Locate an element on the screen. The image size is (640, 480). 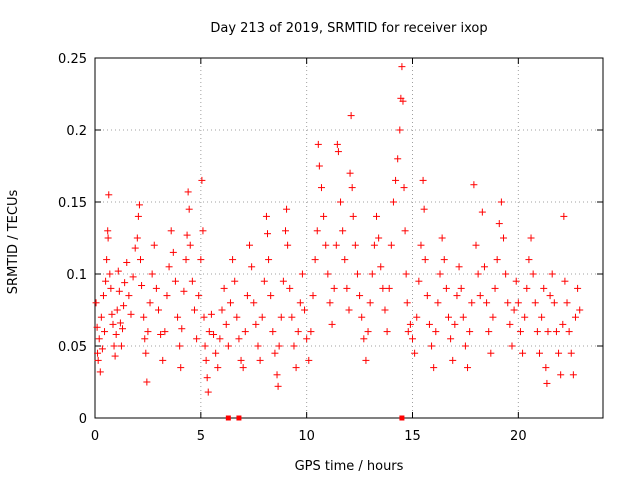
y-tick-label: 0.1 is located at coordinates (76, 275).